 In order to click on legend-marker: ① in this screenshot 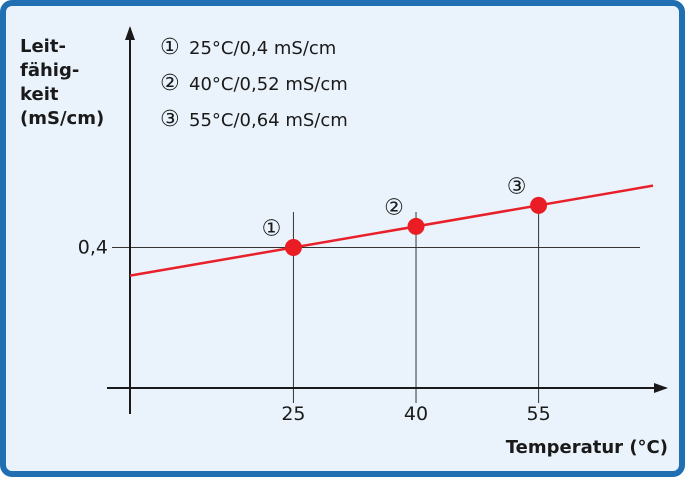, I will do `click(170, 47)`.